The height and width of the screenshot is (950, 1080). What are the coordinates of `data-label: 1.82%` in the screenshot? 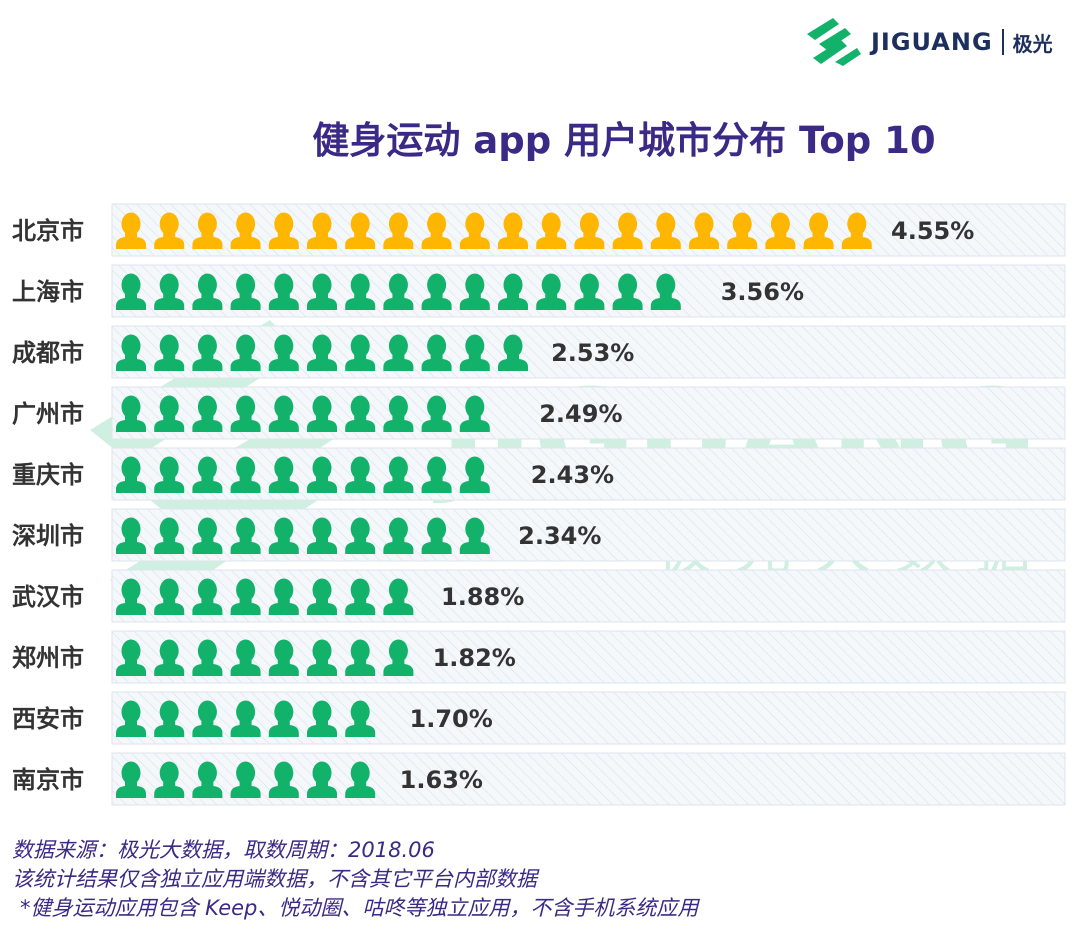 It's located at (474, 658).